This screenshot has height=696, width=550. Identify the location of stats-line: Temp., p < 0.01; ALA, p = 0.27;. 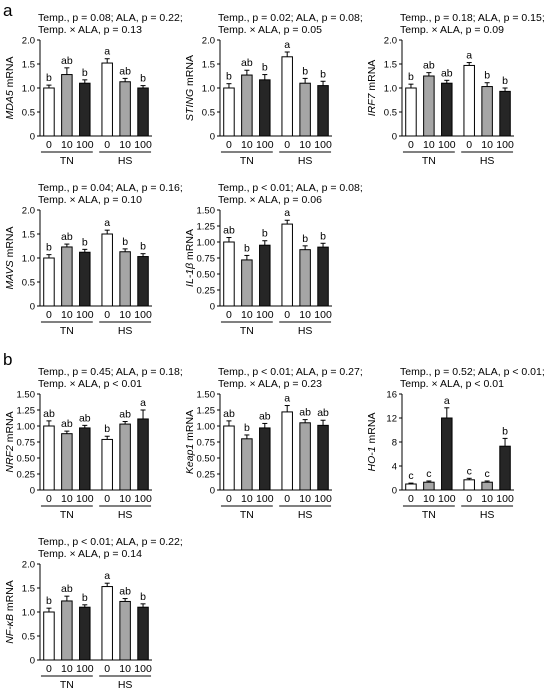
(290, 372).